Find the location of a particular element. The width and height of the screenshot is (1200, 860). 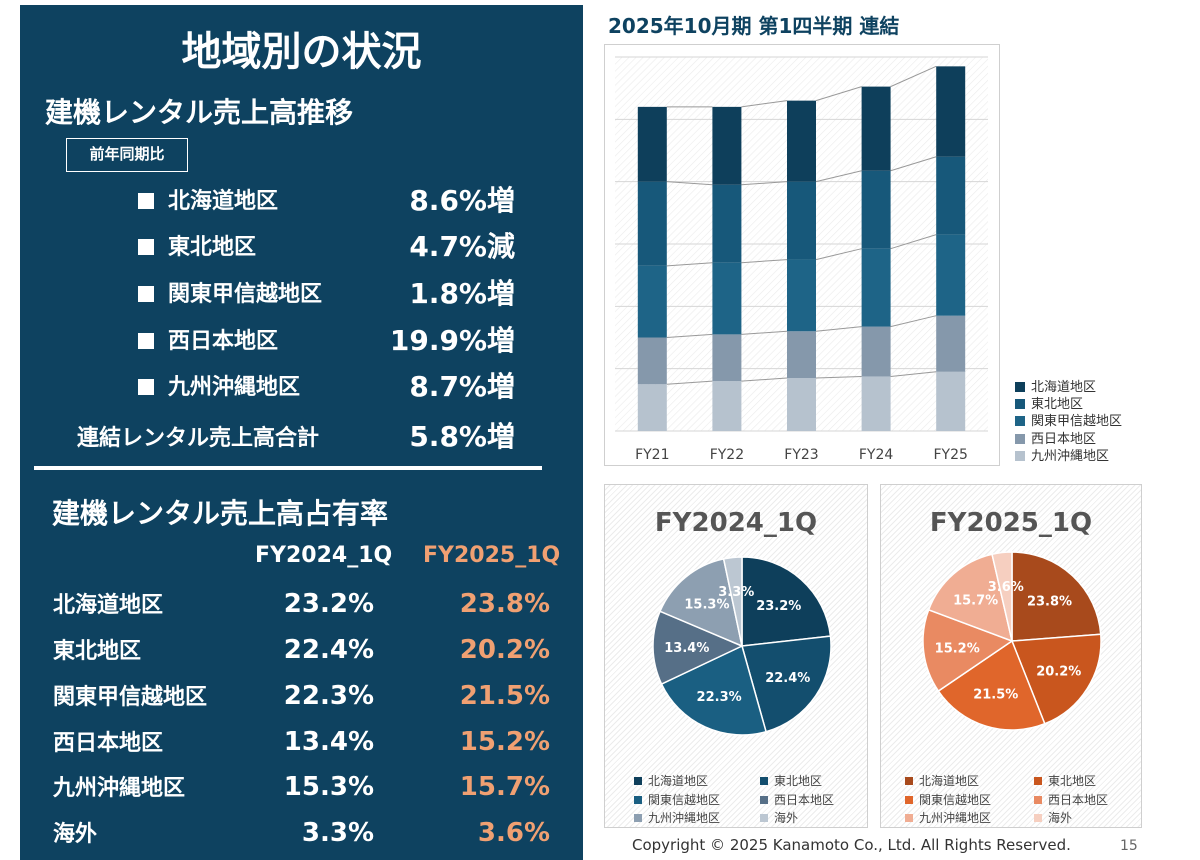

share-value-fy2025: 21.5% is located at coordinates (504, 696).